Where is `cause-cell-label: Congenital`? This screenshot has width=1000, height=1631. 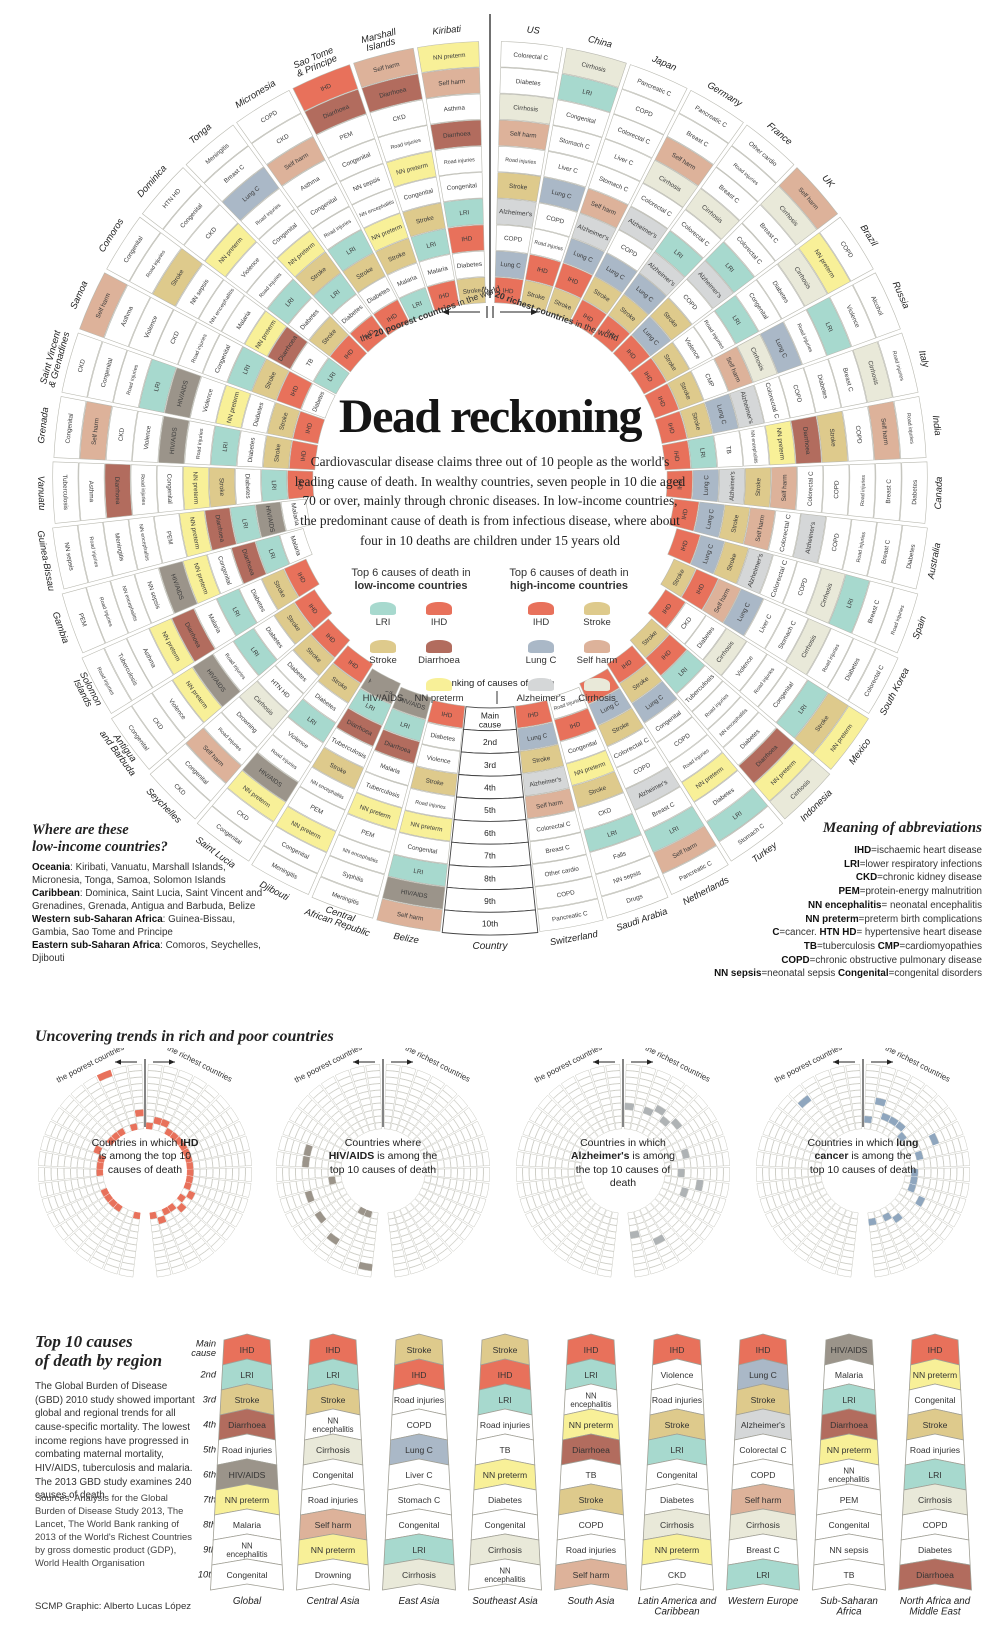
cause-cell-label: Congenital is located at coordinates (462, 187).